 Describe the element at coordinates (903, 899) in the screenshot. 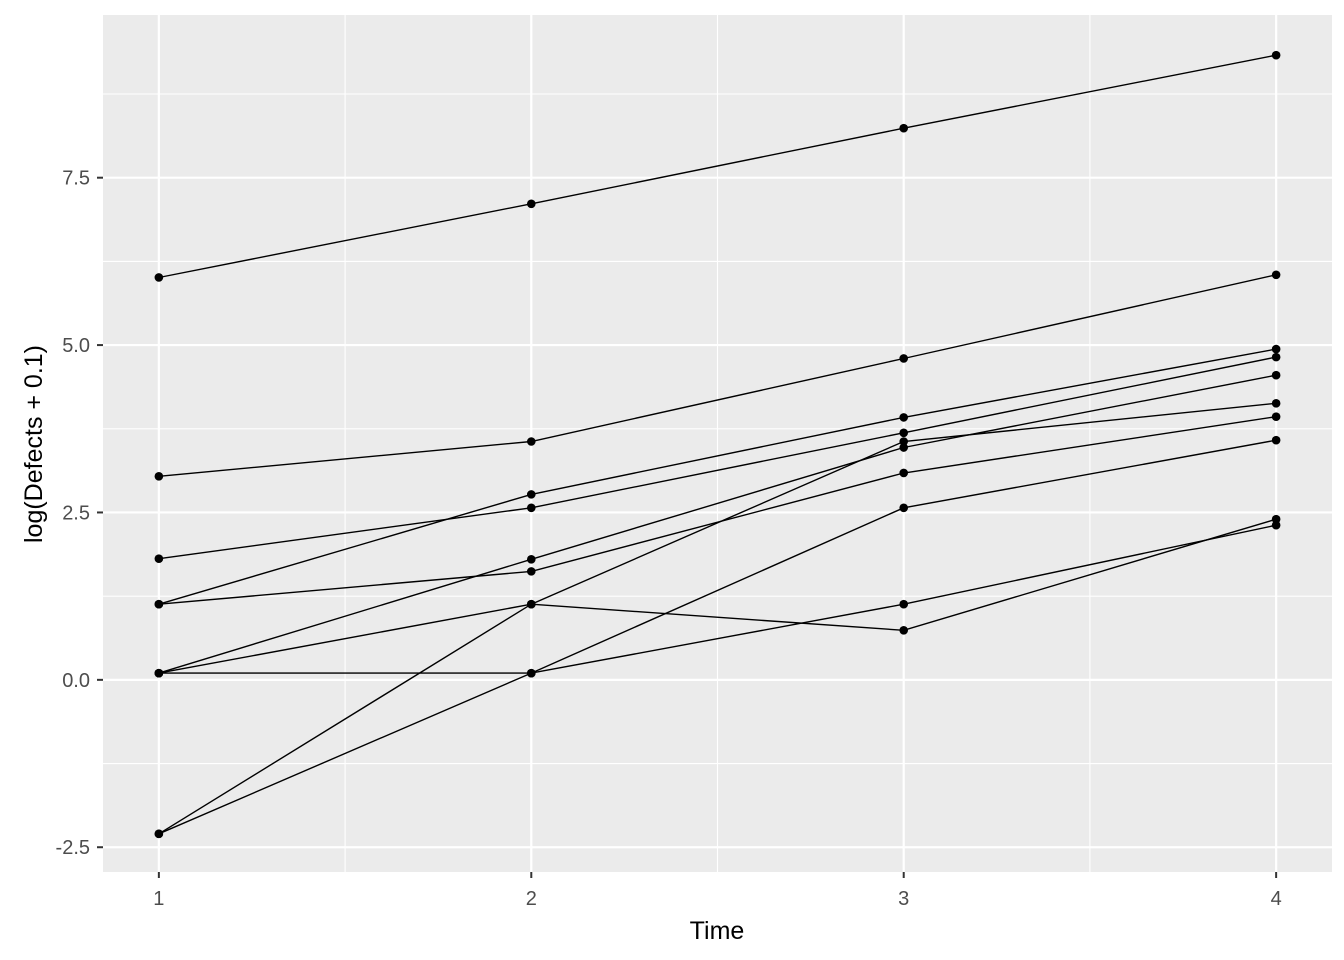

I see `x-tick-label: 3` at that location.